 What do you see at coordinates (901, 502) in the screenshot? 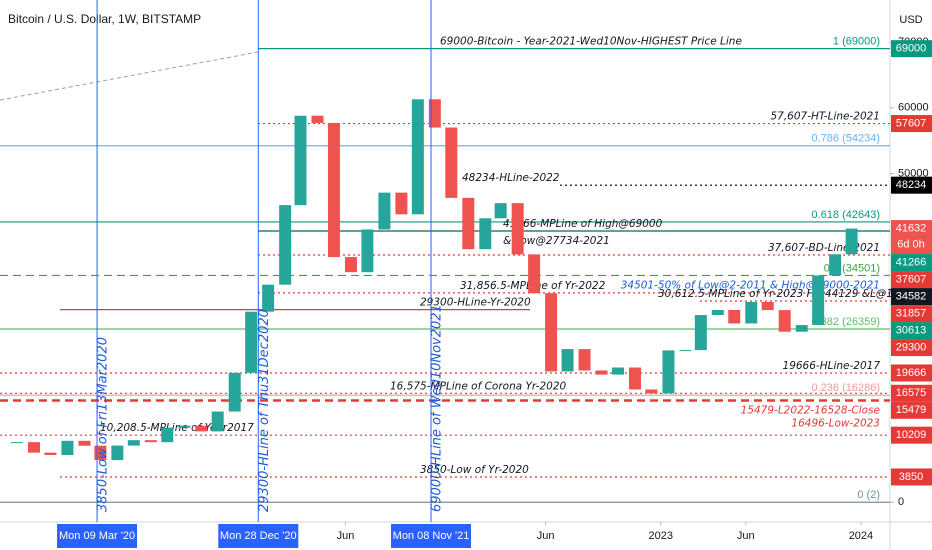
I see `y-tick-label: 0` at bounding box center [901, 502].